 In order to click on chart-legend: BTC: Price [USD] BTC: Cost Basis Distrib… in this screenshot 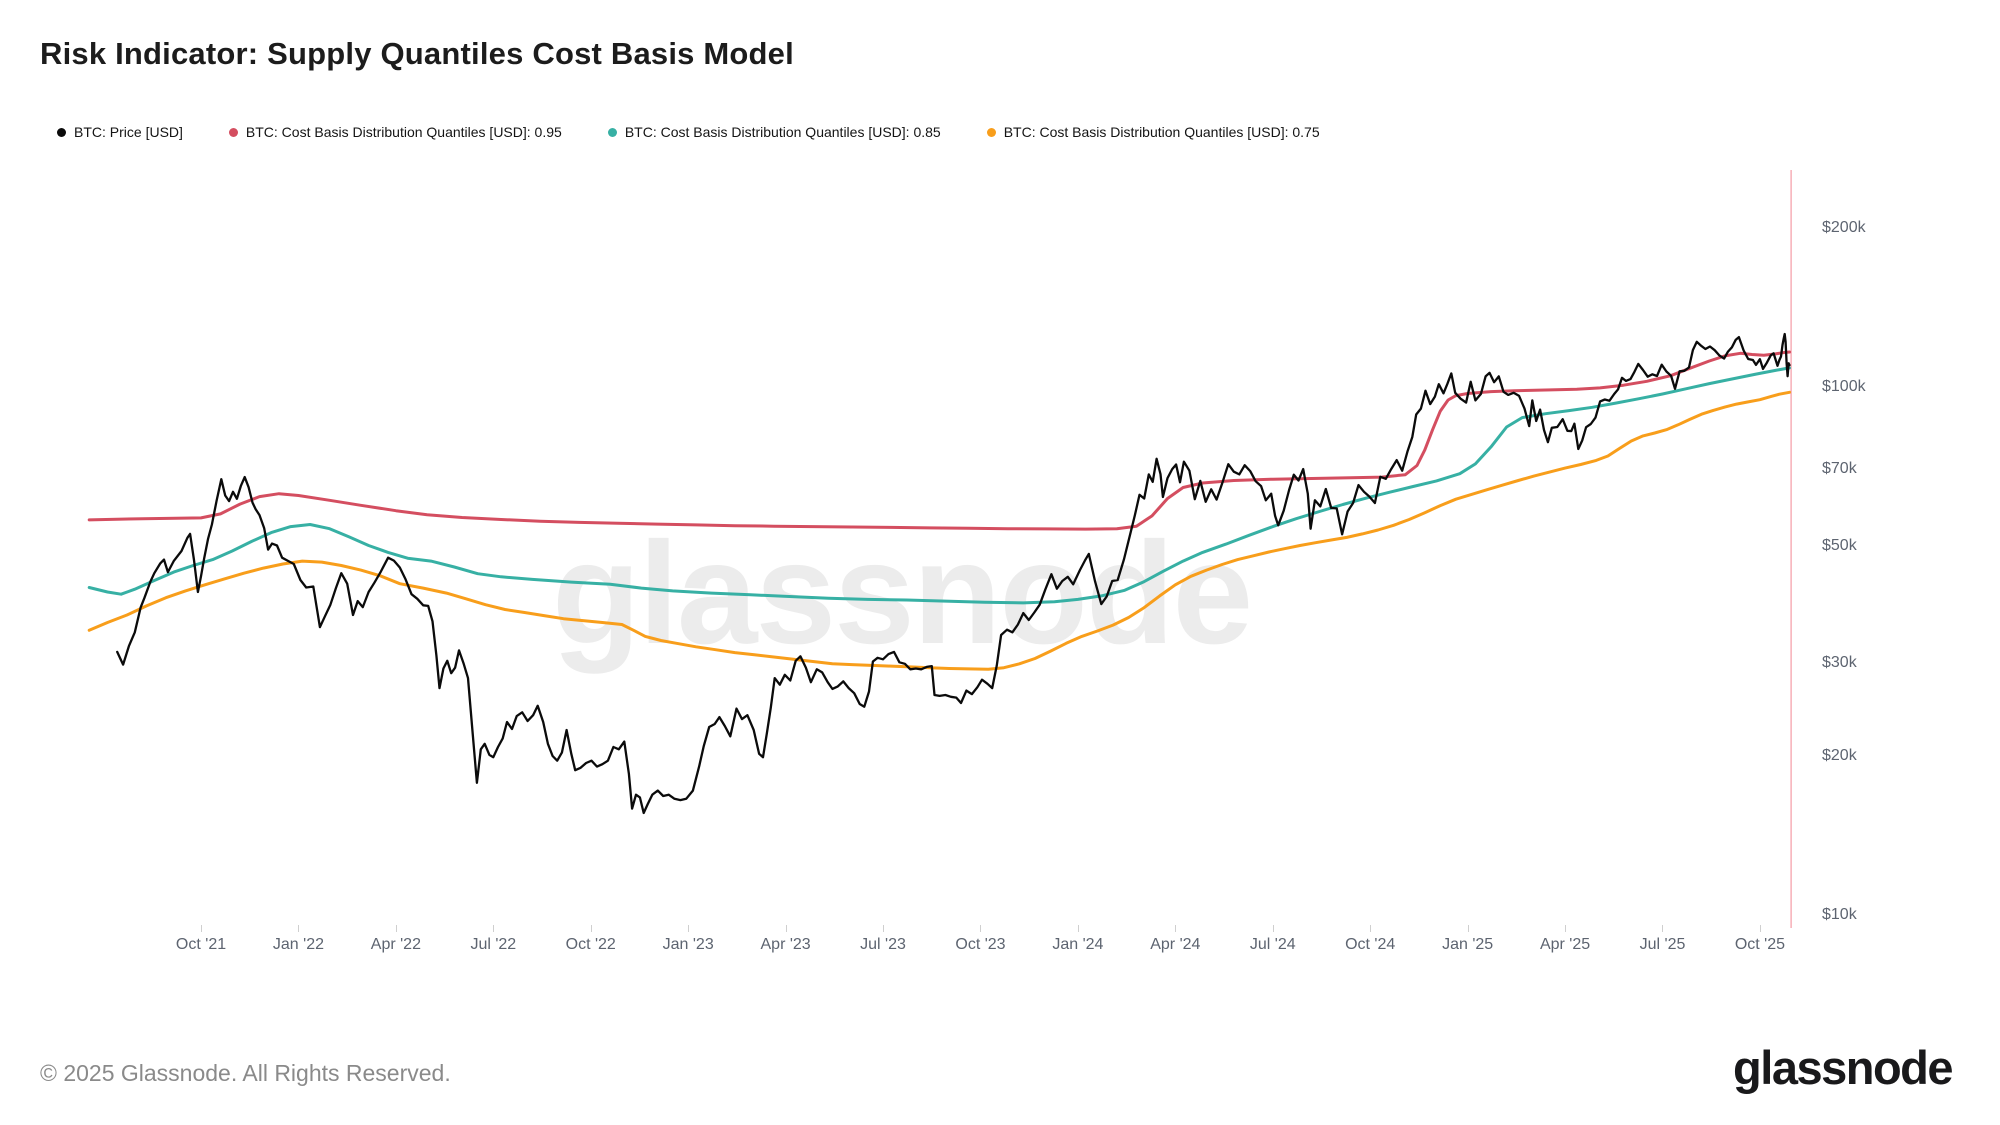, I will do `click(688, 132)`.